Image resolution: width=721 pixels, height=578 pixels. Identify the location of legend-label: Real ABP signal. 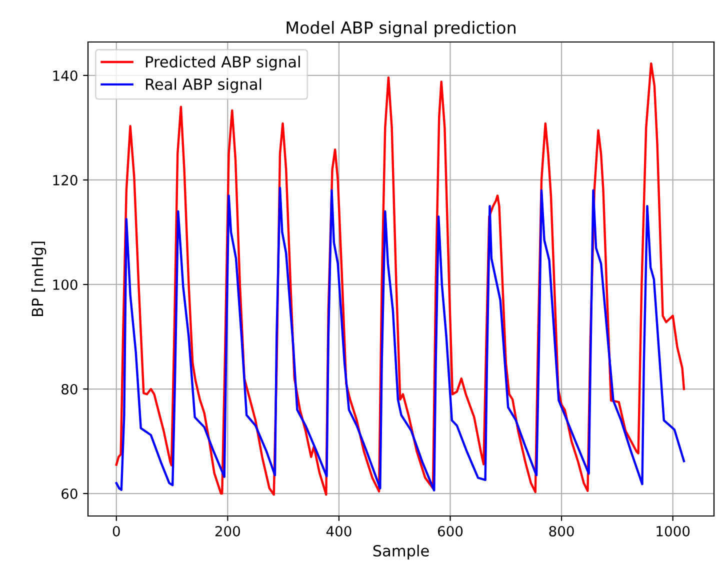
(204, 85).